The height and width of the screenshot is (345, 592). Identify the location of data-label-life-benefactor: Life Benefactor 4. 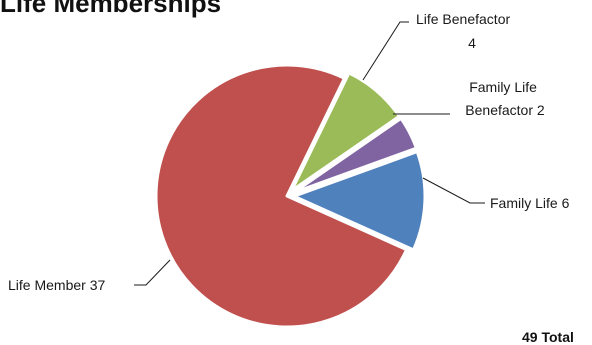
(465, 31).